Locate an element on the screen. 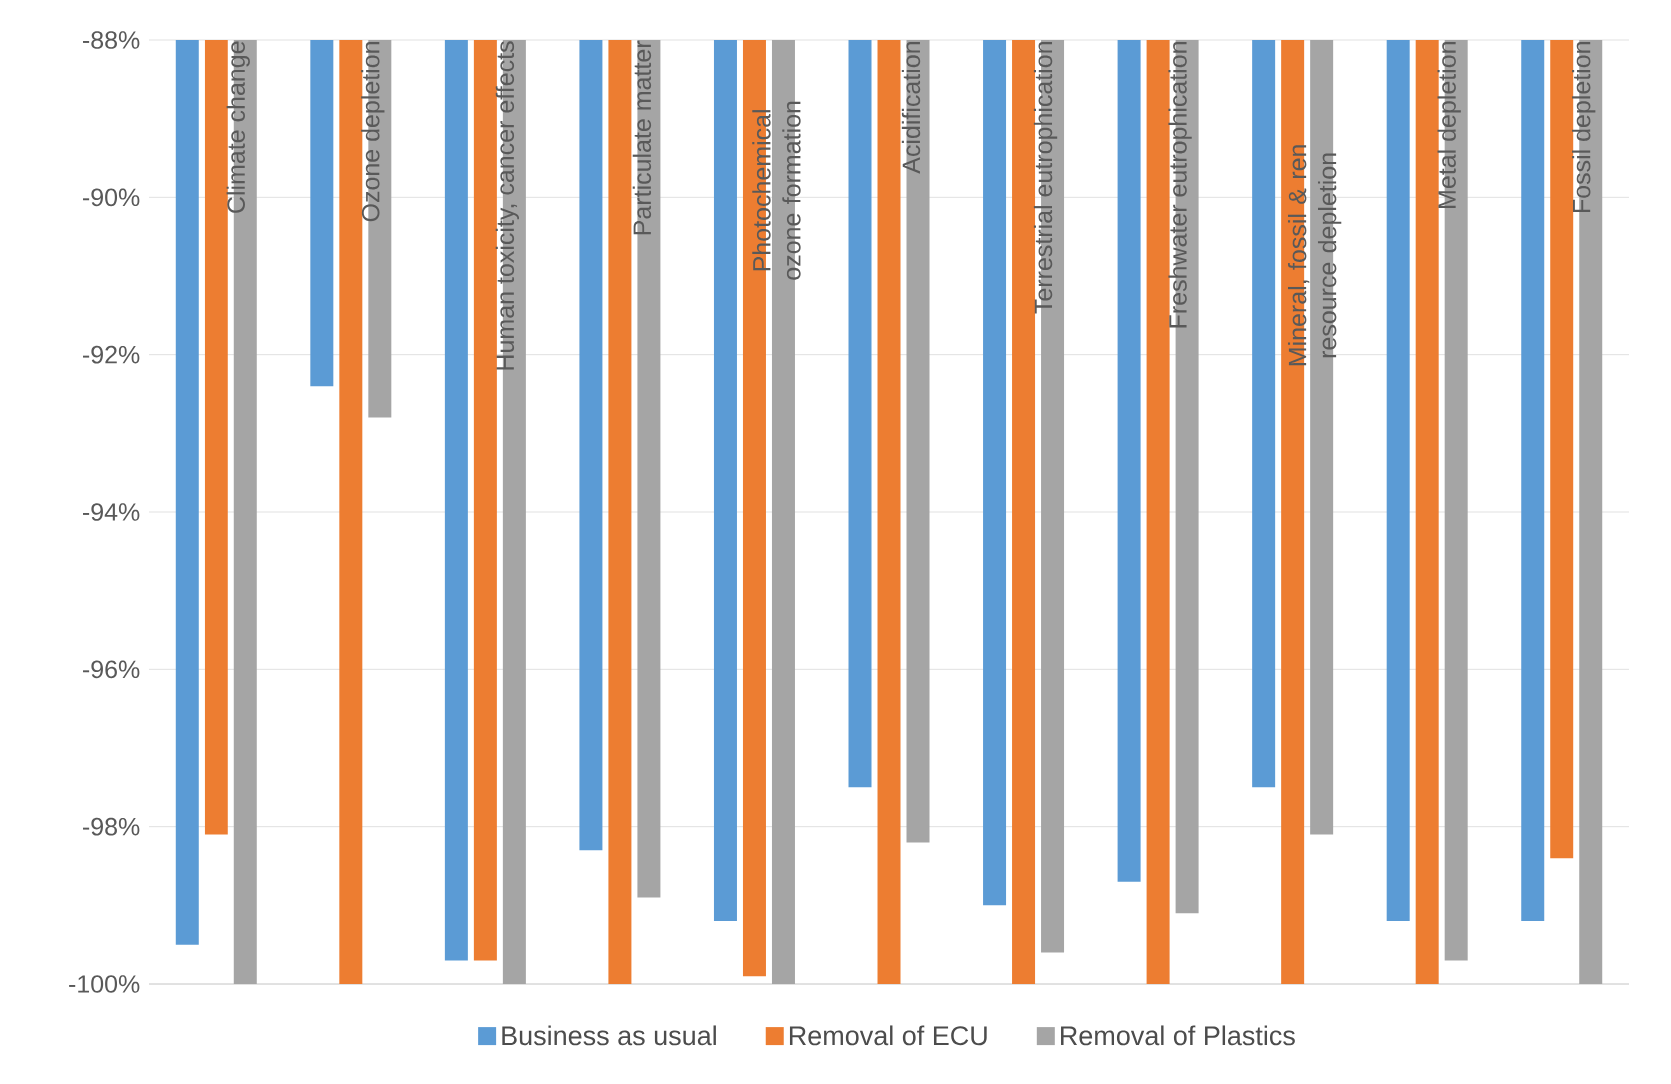 This screenshot has height=1084, width=1671. y-tick-label: -88% is located at coordinates (111, 40).